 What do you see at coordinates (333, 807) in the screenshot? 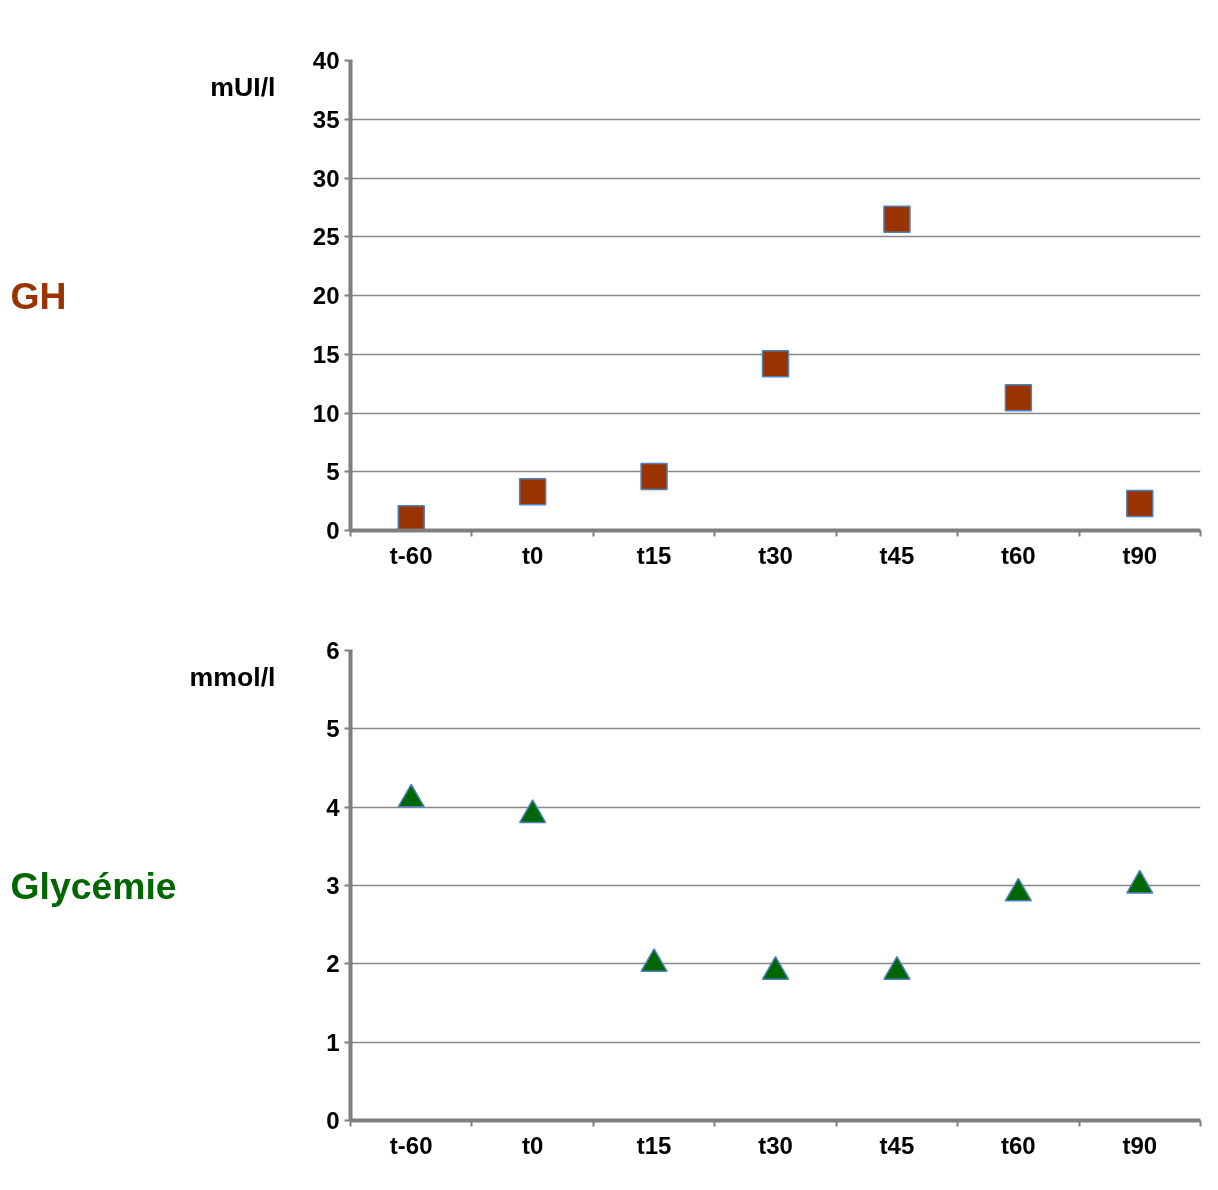
I see `y-tick-label: 4` at bounding box center [333, 807].